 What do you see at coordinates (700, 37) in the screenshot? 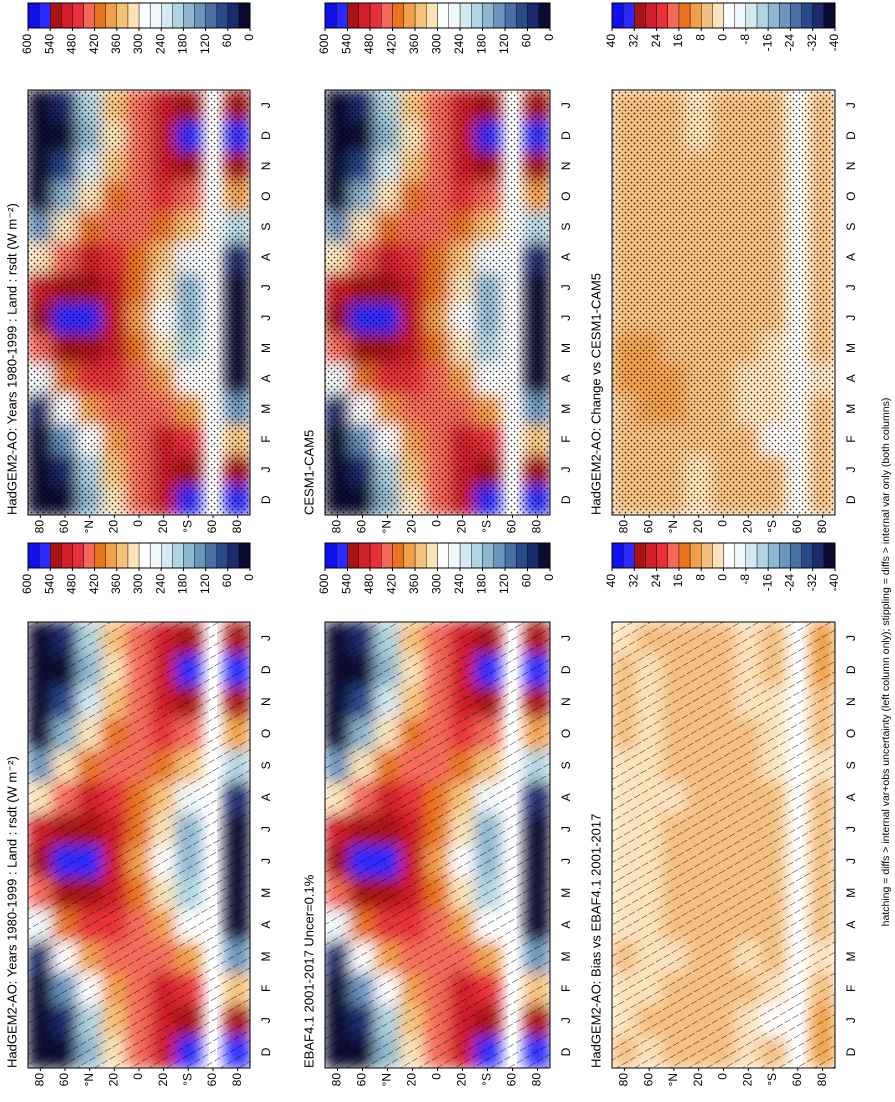
I see `colorbar-label: 8` at bounding box center [700, 37].